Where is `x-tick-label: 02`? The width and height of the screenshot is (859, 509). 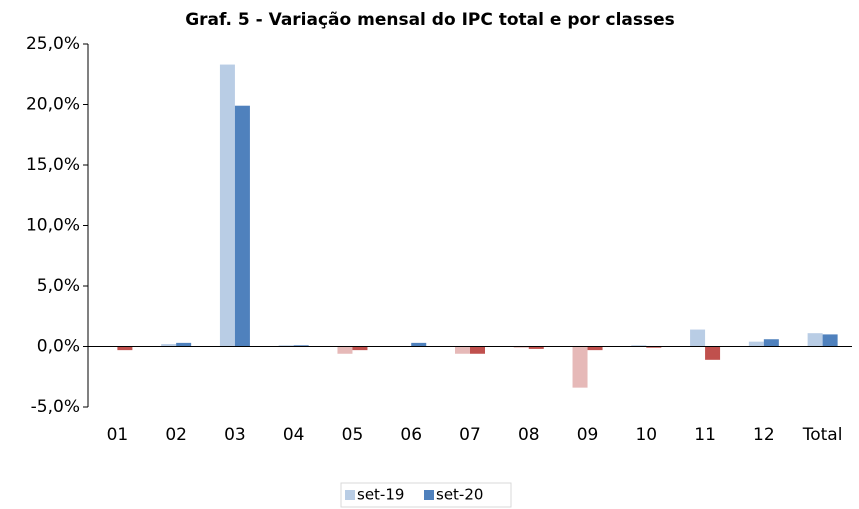
x-tick-label: 02 is located at coordinates (176, 435).